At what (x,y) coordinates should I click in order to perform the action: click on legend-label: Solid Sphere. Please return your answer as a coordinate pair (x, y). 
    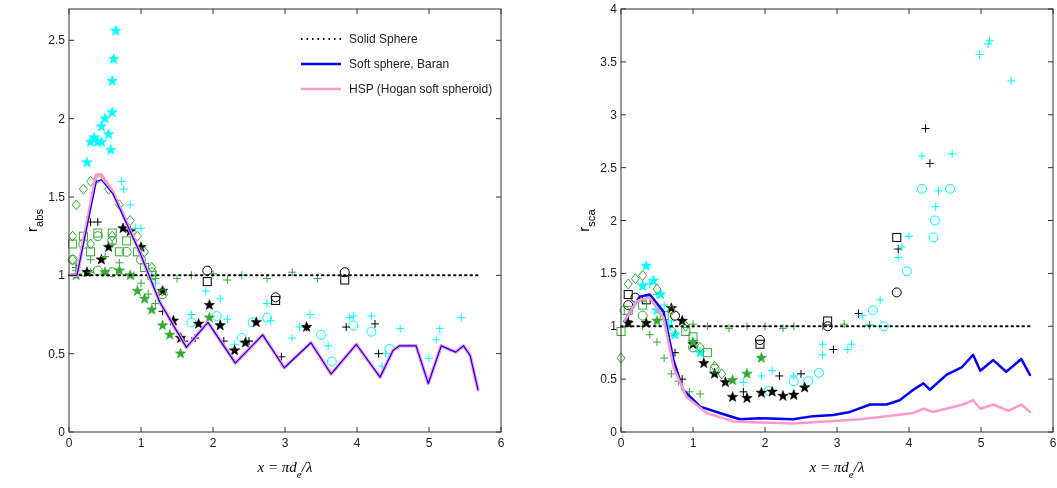
    Looking at the image, I should click on (384, 39).